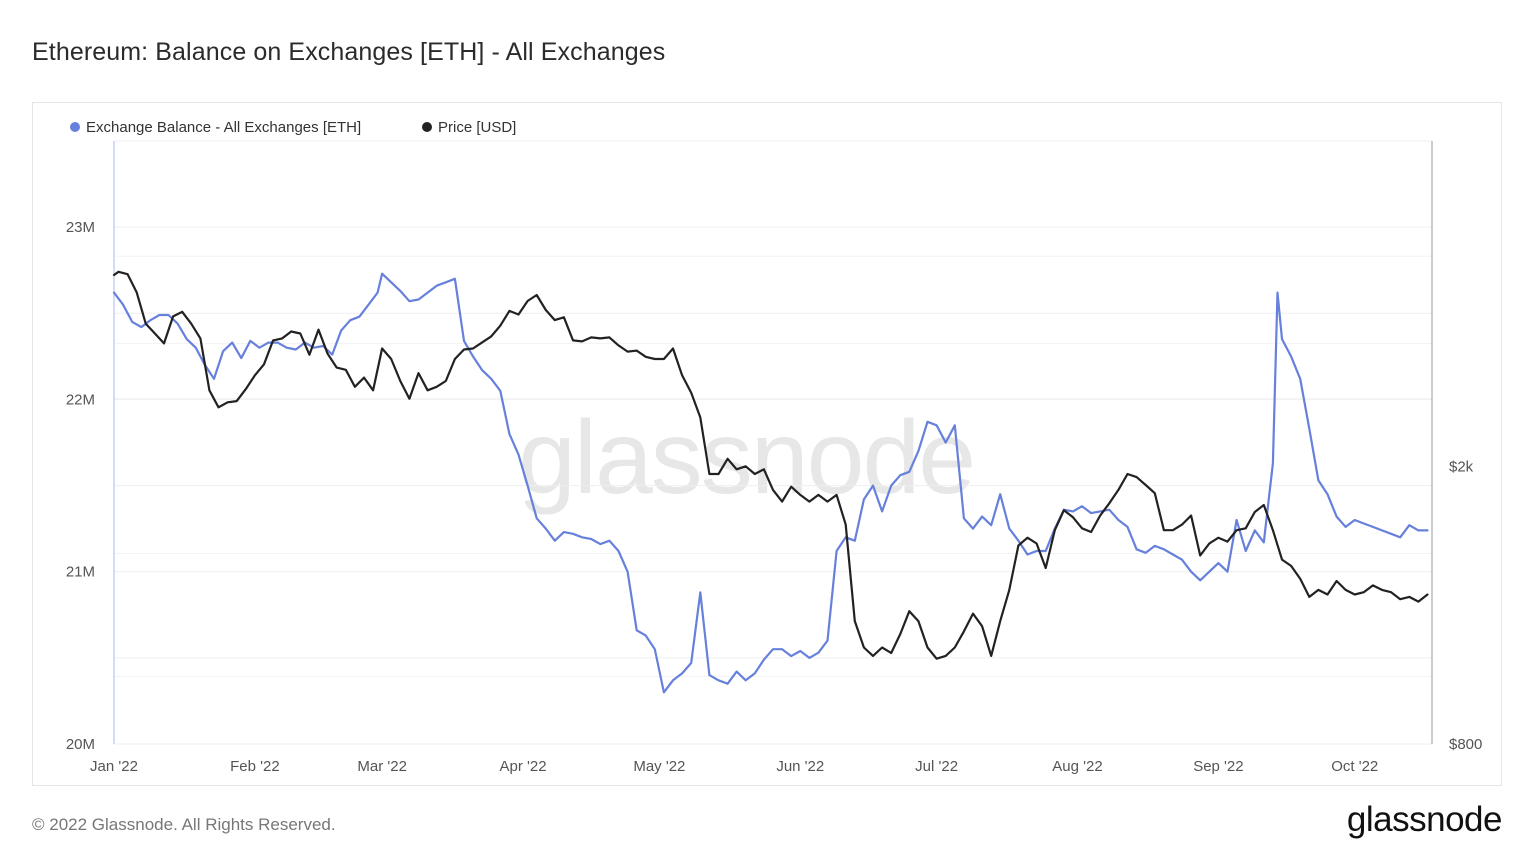 This screenshot has width=1536, height=864. Describe the element at coordinates (1218, 766) in the screenshot. I see `x-tick-label: Sep '22` at that location.